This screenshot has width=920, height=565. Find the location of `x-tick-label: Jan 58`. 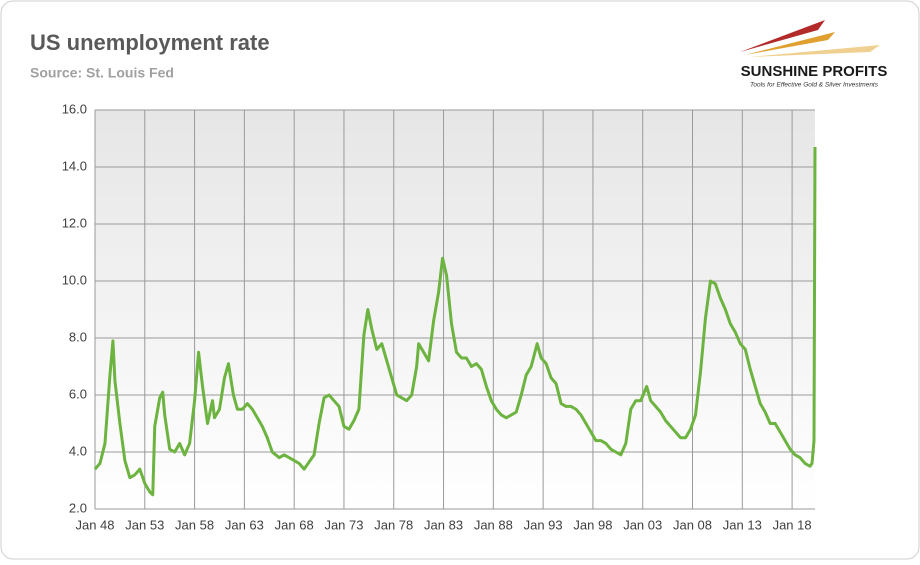

x-tick-label: Jan 58 is located at coordinates (194, 524).